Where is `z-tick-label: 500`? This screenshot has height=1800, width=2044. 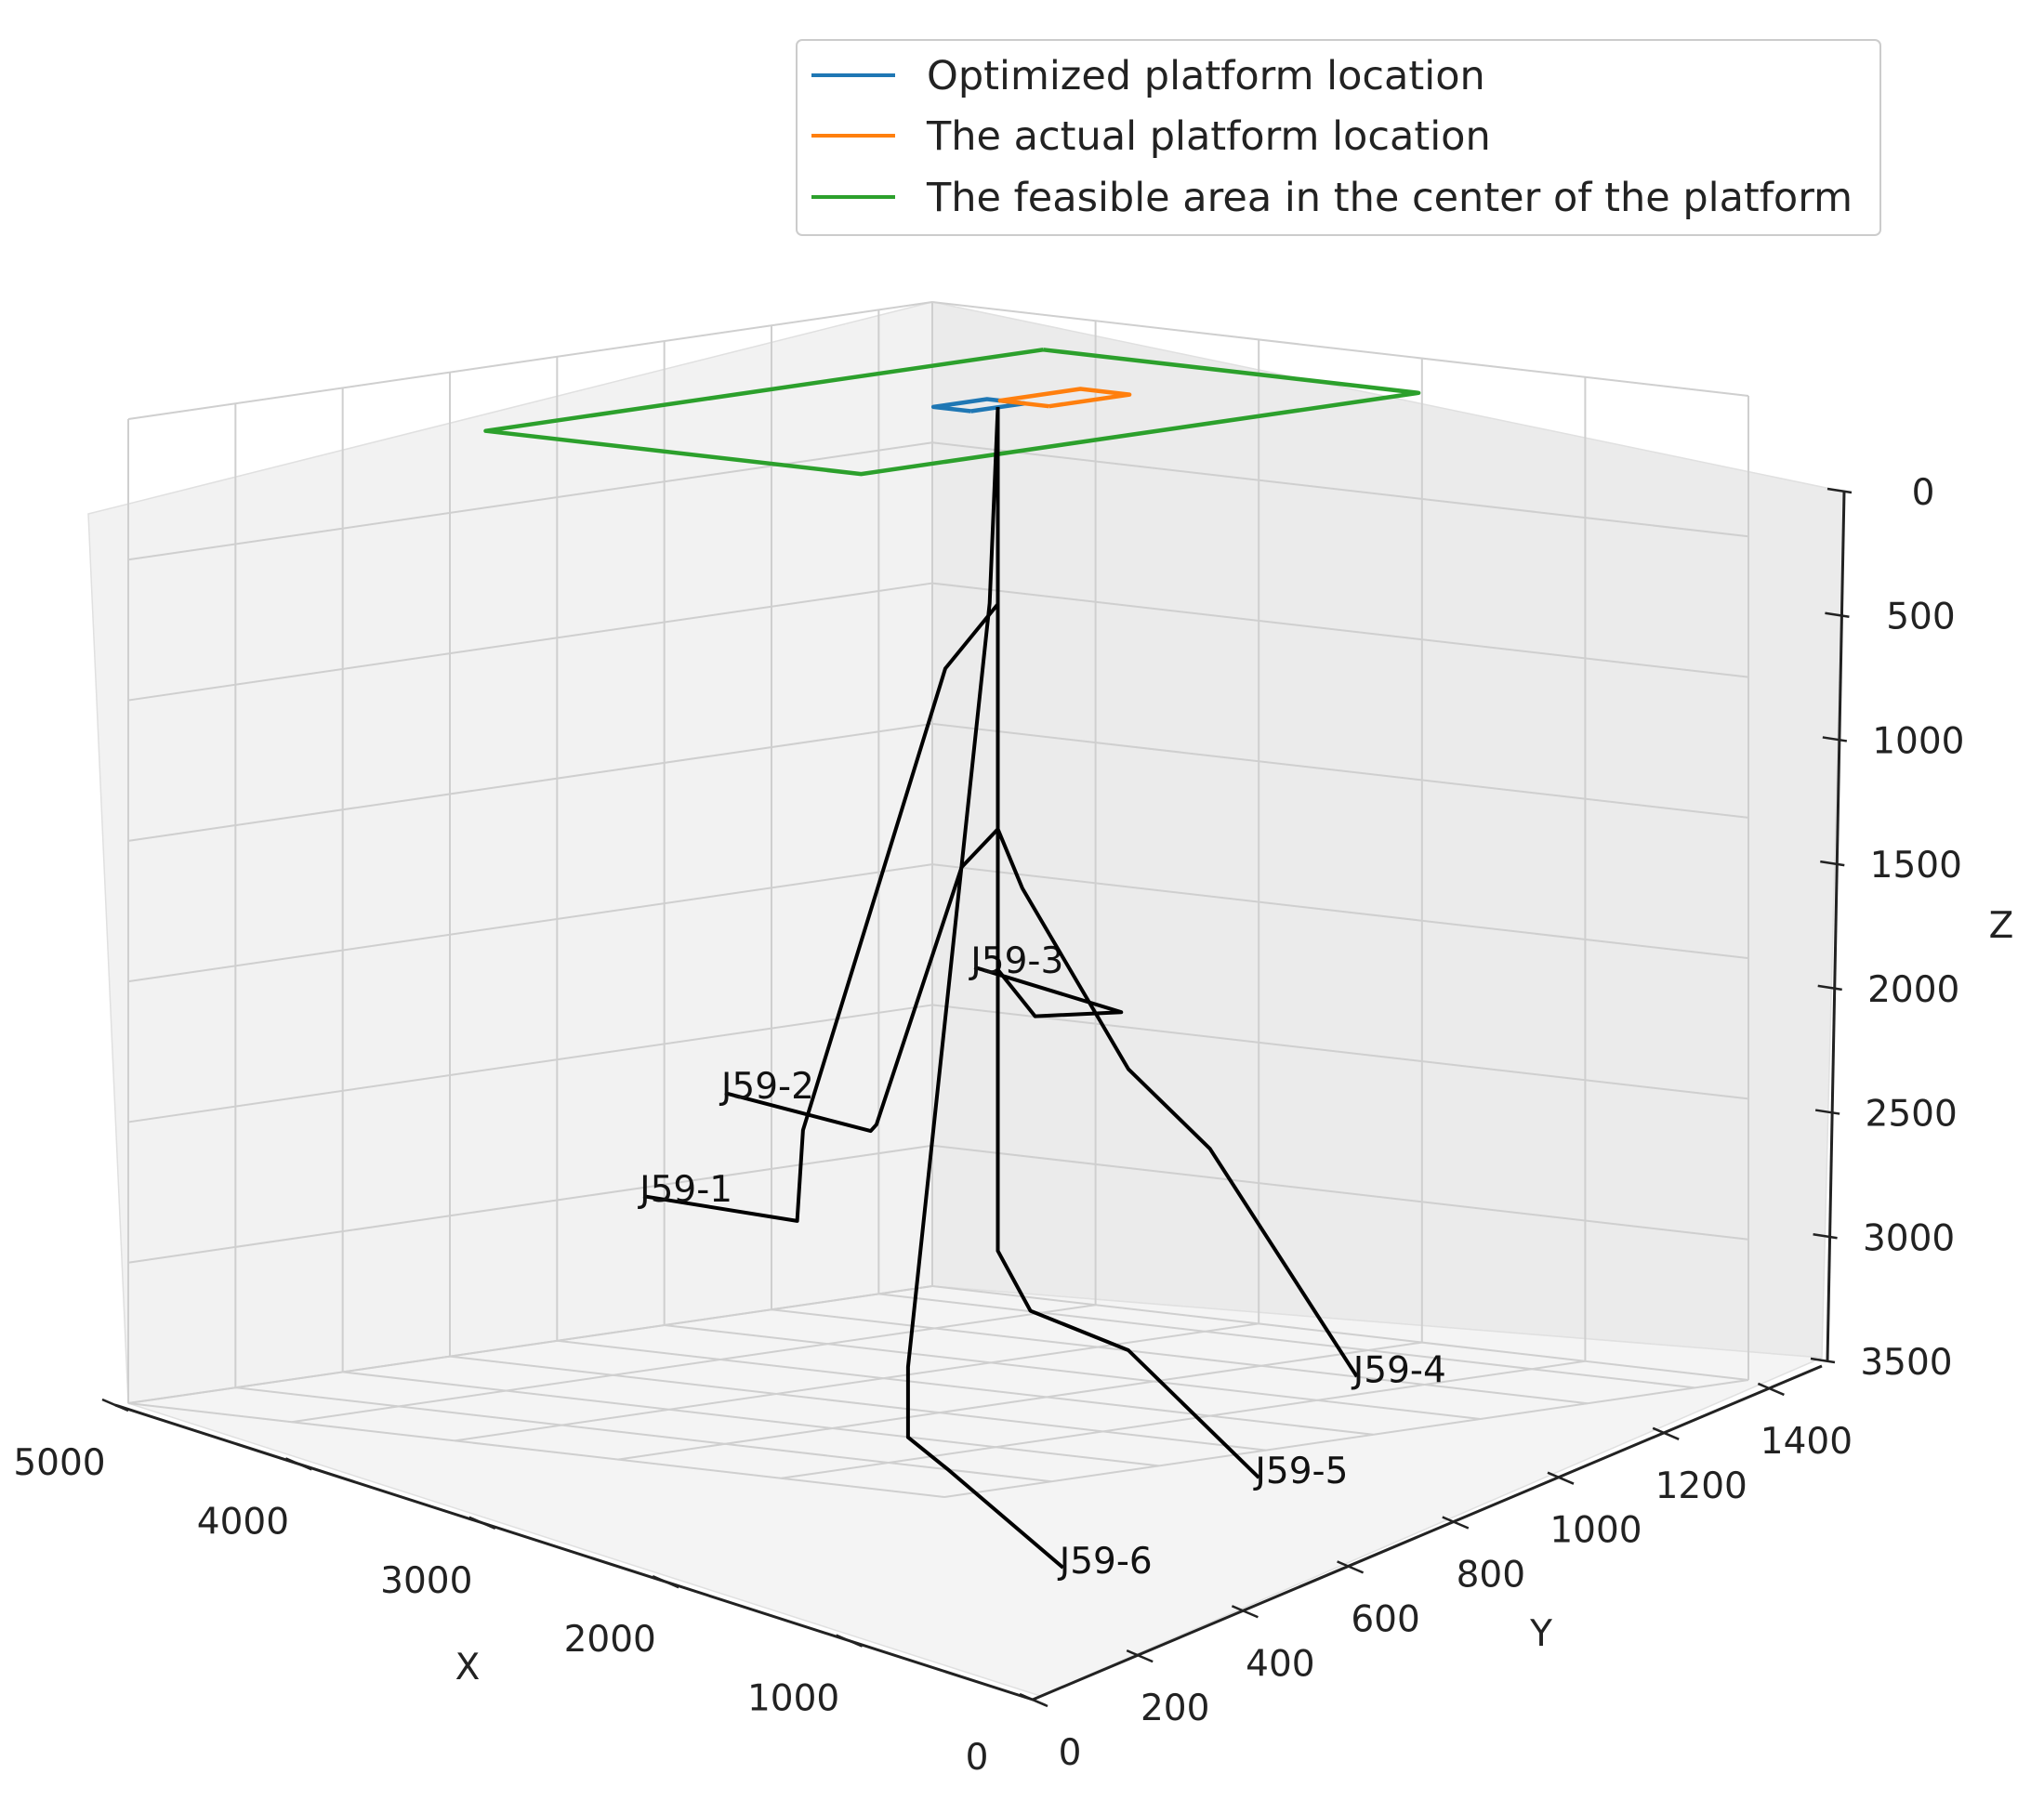
z-tick-label: 500 is located at coordinates (1921, 617).